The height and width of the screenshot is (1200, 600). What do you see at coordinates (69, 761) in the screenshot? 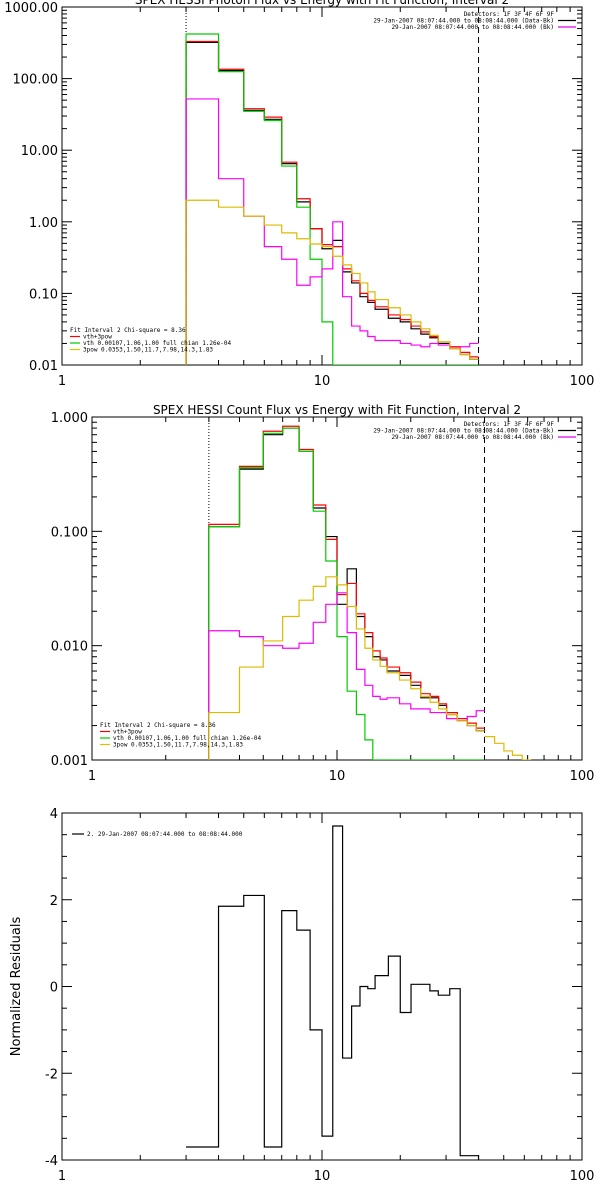
I see `y-tick-label: 0.001` at bounding box center [69, 761].